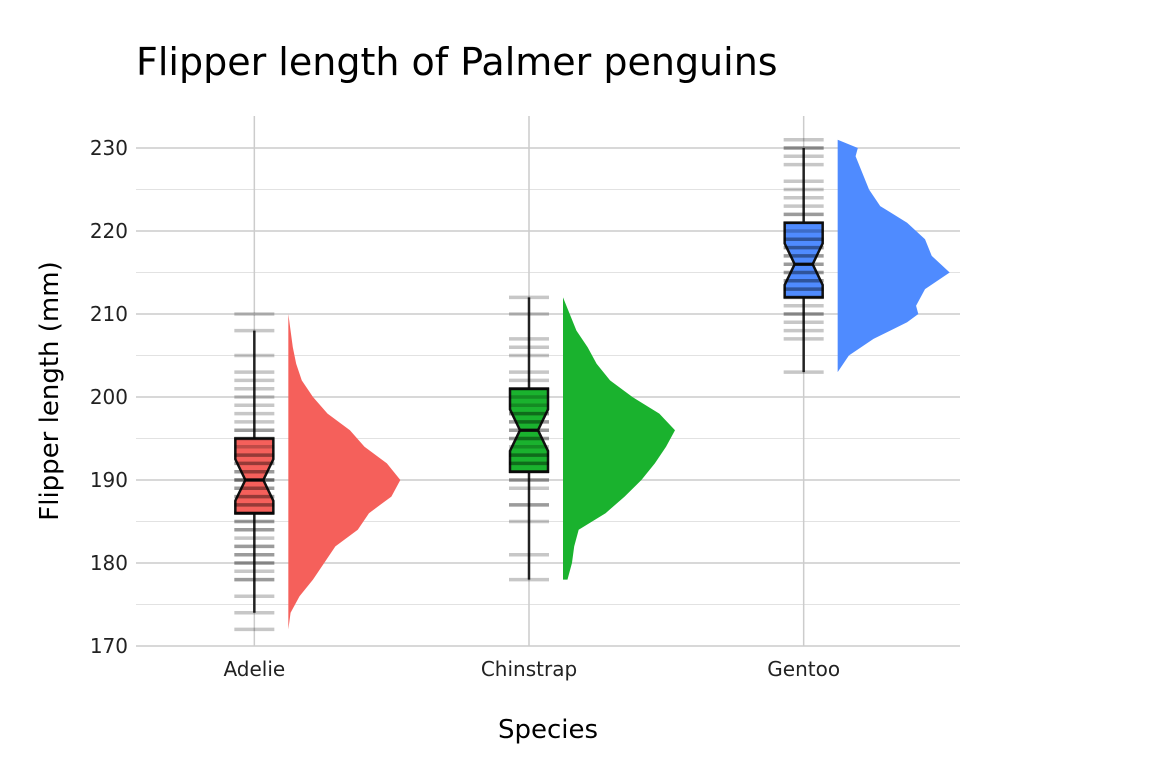 The width and height of the screenshot is (1152, 768). What do you see at coordinates (254, 669) in the screenshot?
I see `x-tick-label: Adelie` at bounding box center [254, 669].